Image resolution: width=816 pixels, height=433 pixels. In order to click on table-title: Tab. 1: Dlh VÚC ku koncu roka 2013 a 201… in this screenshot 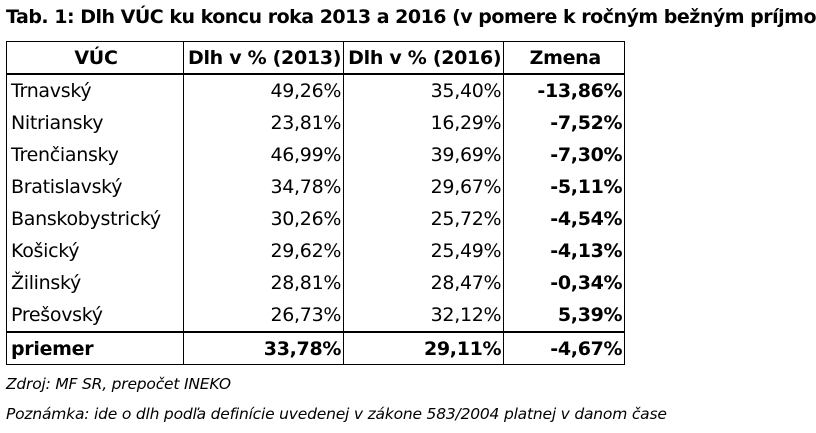, I will do `click(411, 17)`.